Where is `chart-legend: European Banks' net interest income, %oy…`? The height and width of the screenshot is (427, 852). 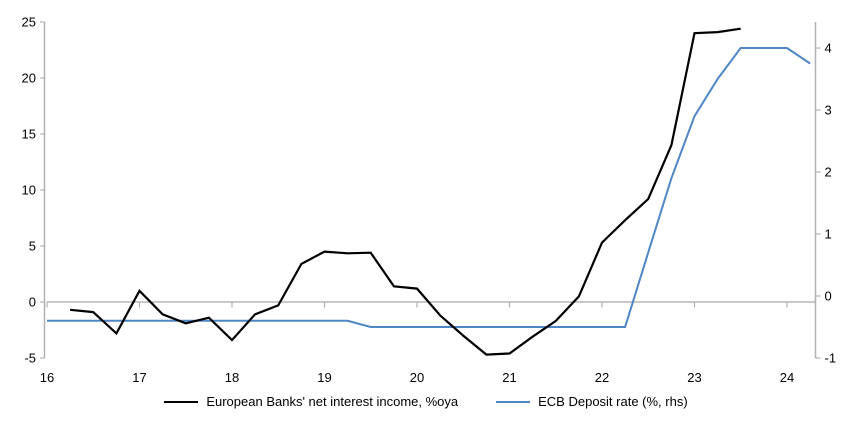 chart-legend: European Banks' net interest income, %oy… is located at coordinates (426, 401).